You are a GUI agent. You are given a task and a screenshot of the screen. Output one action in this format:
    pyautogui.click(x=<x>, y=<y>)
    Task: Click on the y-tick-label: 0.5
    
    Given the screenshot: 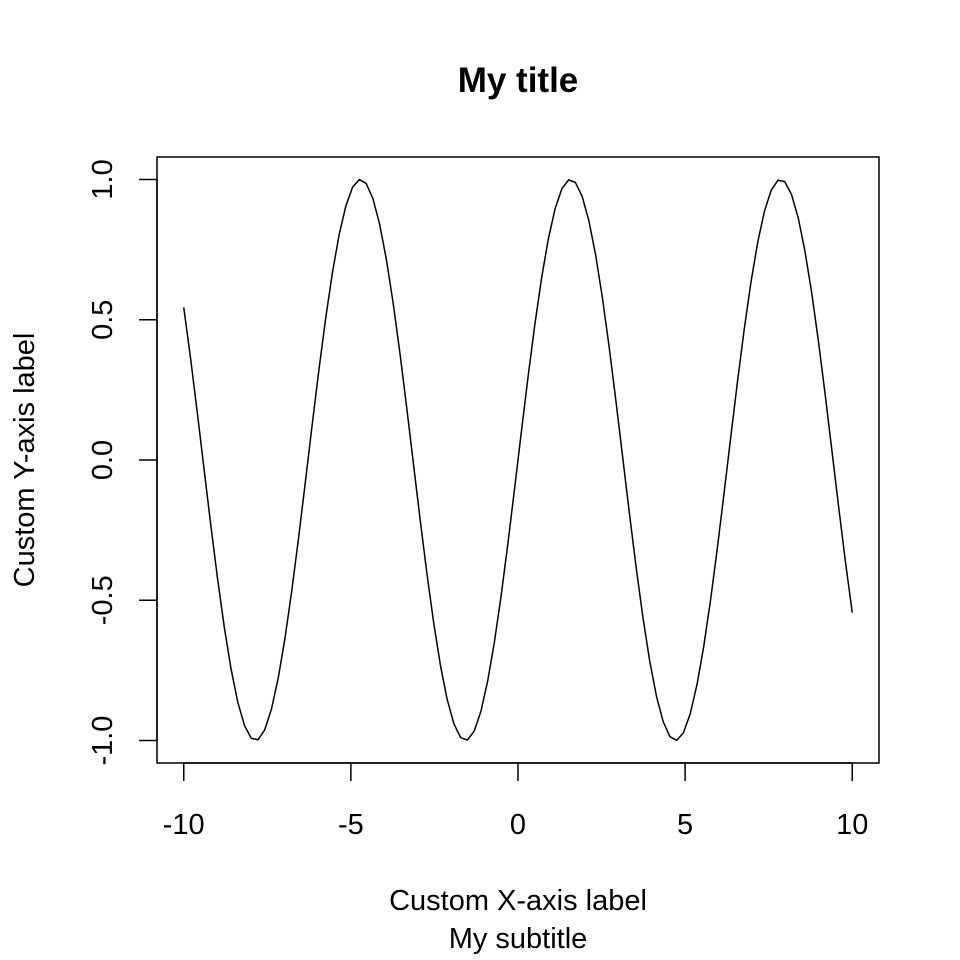 What is the action you would take?
    pyautogui.click(x=103, y=320)
    